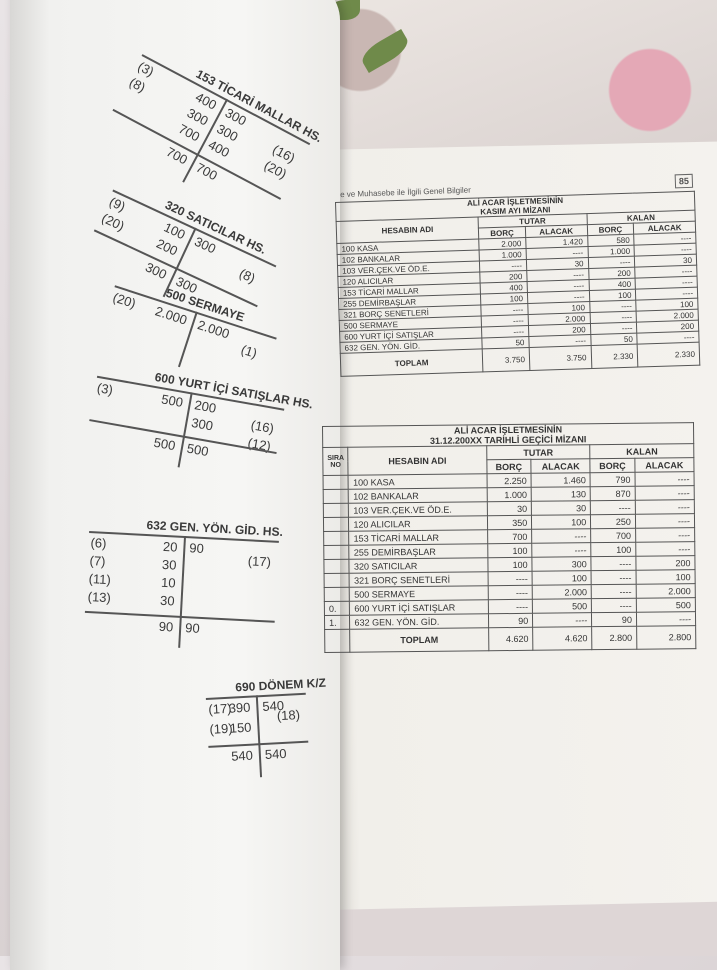 The height and width of the screenshot is (970, 717). Describe the element at coordinates (509, 494) in the screenshot. I see `amount-tb: 1.000` at that location.